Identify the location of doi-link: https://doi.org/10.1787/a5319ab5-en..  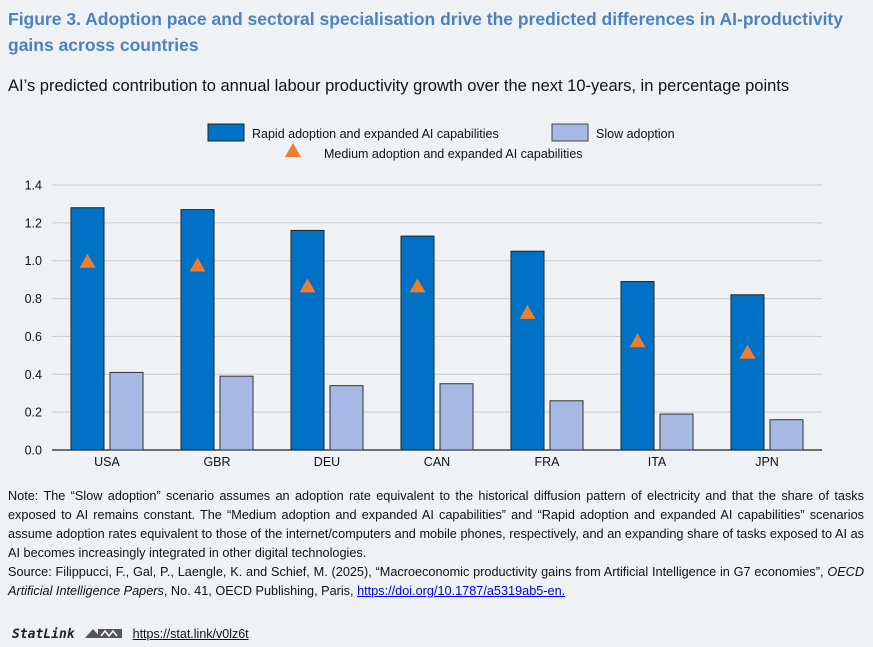
(461, 591).